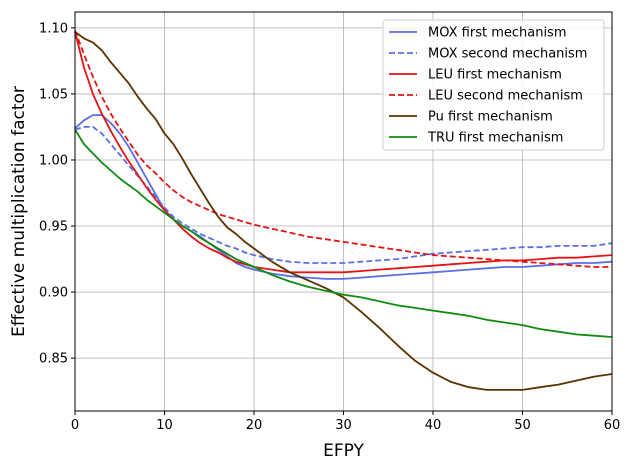  What do you see at coordinates (19, 211) in the screenshot?
I see `y-axis-title: Effective multiplication factor` at bounding box center [19, 211].